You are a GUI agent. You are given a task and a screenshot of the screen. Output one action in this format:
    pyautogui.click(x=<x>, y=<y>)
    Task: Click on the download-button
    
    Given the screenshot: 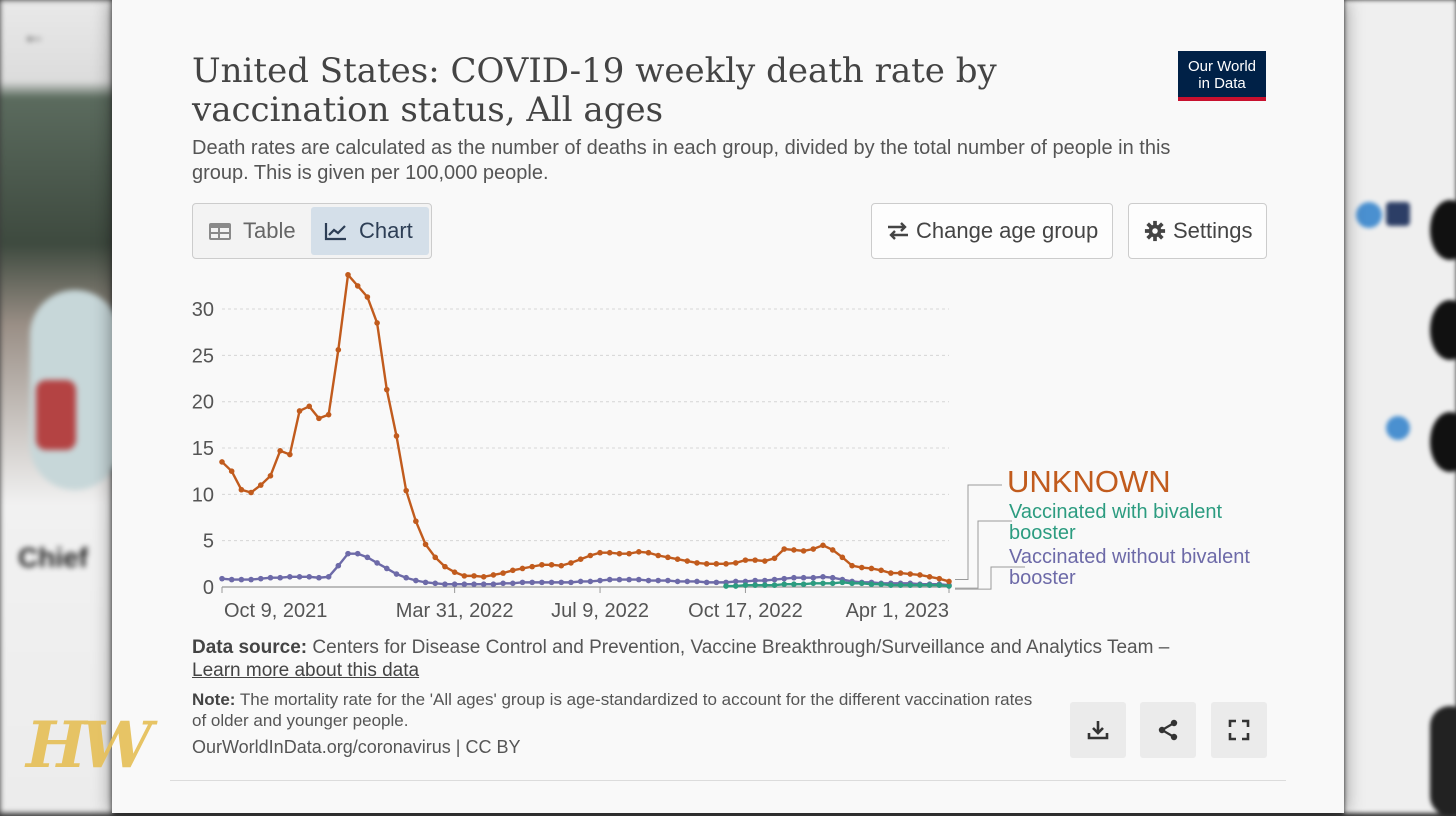 What is the action you would take?
    pyautogui.click(x=1098, y=730)
    